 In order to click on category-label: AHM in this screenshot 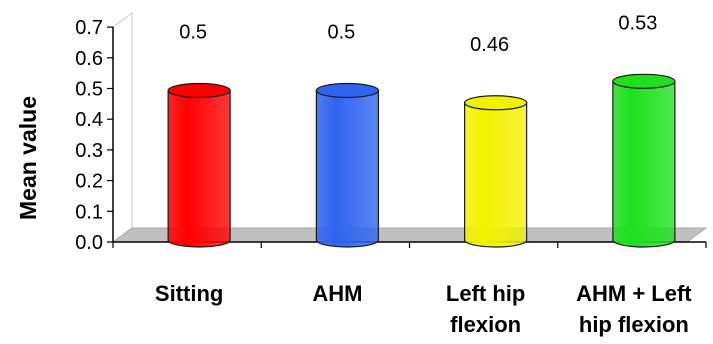, I will do `click(337, 293)`.